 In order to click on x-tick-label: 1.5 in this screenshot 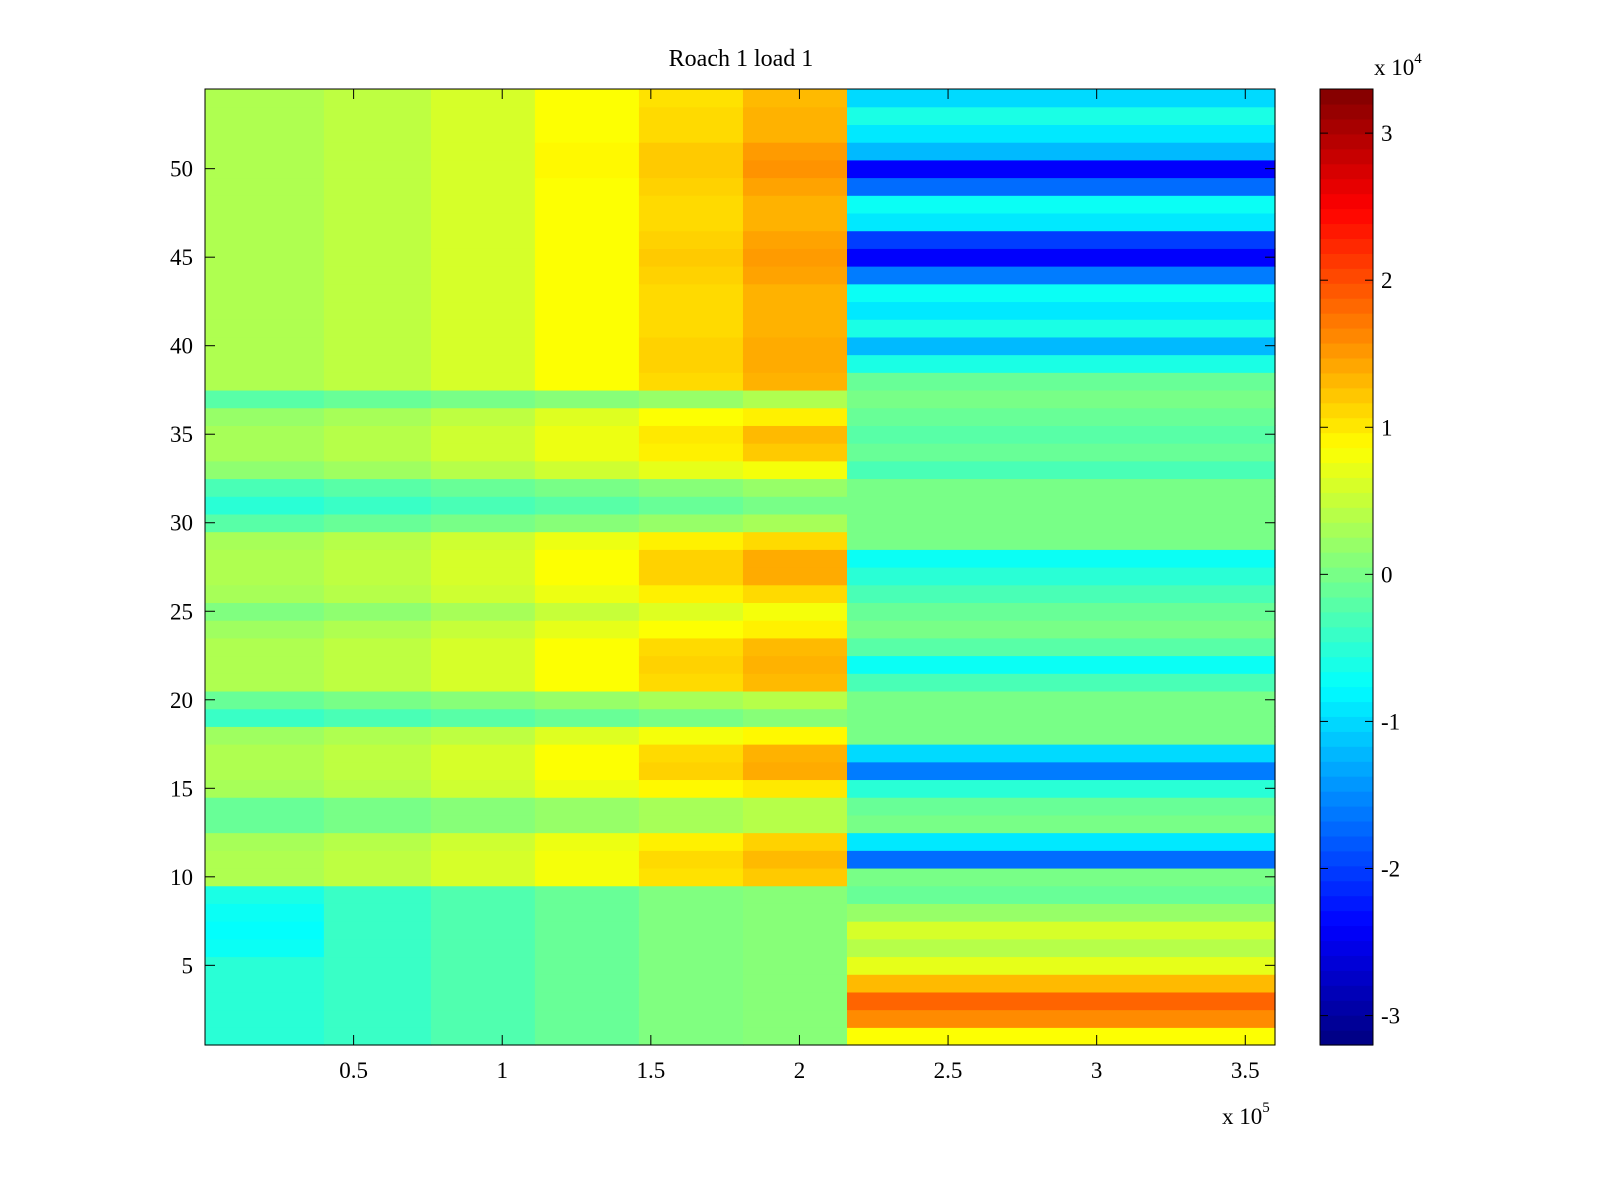, I will do `click(650, 1070)`.